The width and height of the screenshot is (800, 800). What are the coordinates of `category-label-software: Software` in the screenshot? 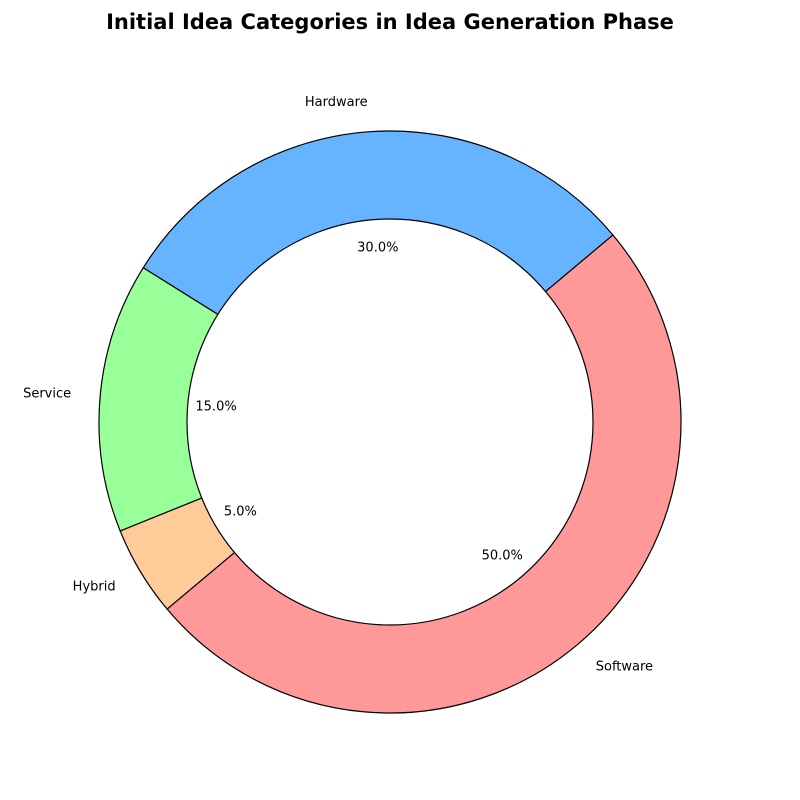 It's located at (624, 667).